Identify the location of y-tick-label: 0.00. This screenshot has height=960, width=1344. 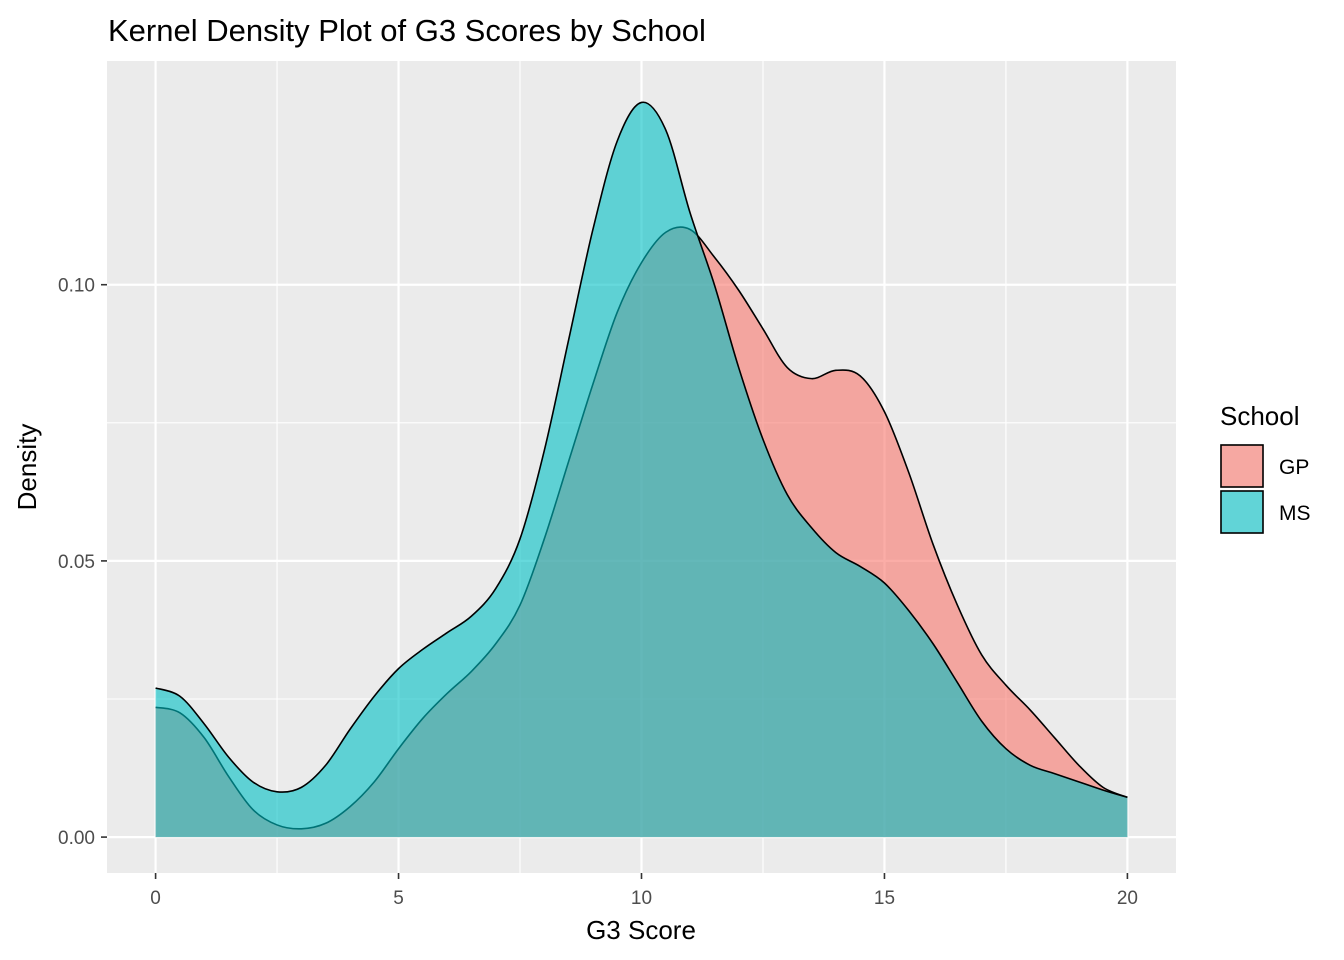
(76, 838).